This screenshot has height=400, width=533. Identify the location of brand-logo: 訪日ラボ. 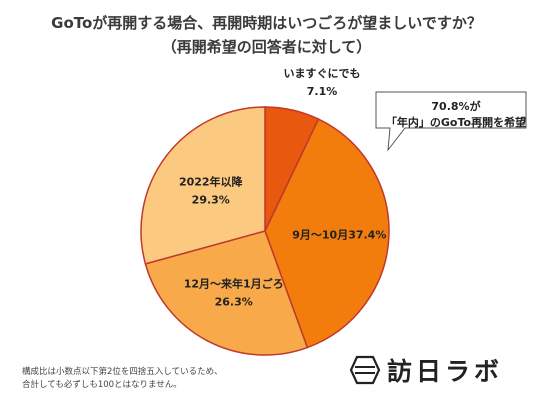
(426, 370).